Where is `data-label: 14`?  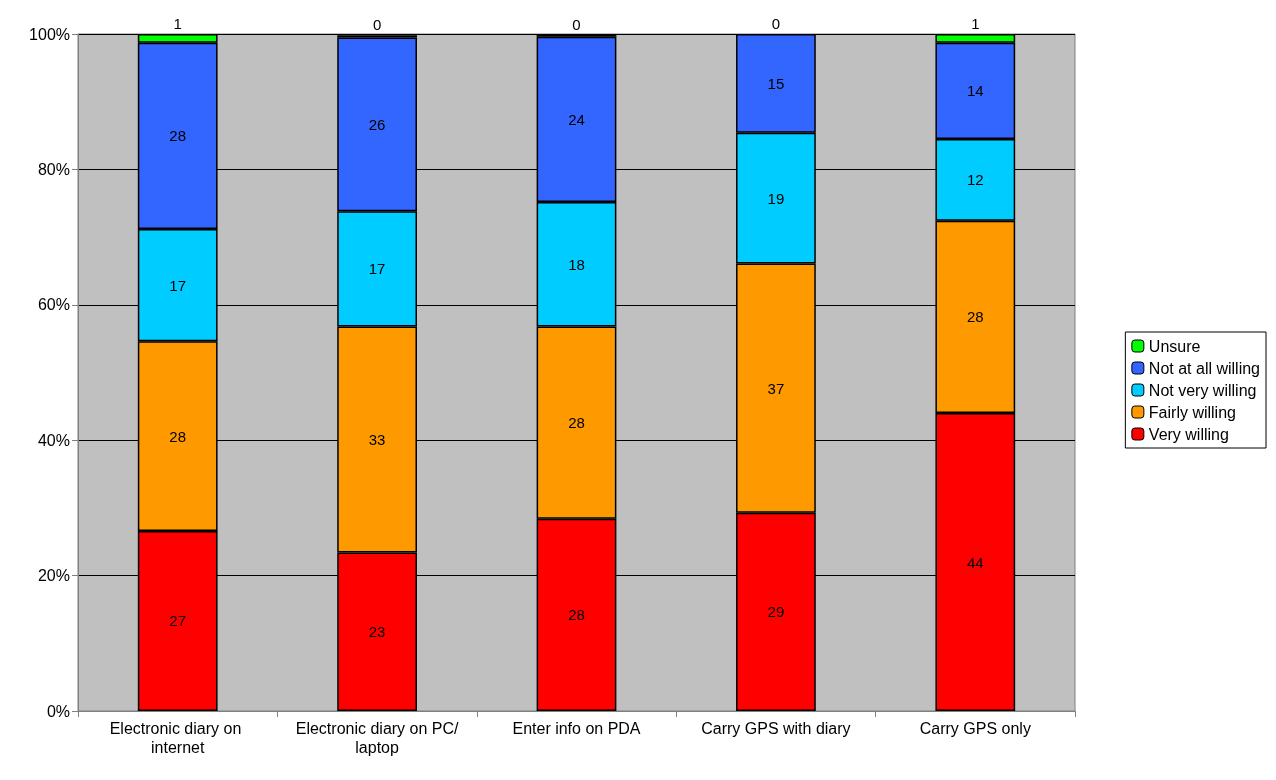 data-label: 14 is located at coordinates (975, 91).